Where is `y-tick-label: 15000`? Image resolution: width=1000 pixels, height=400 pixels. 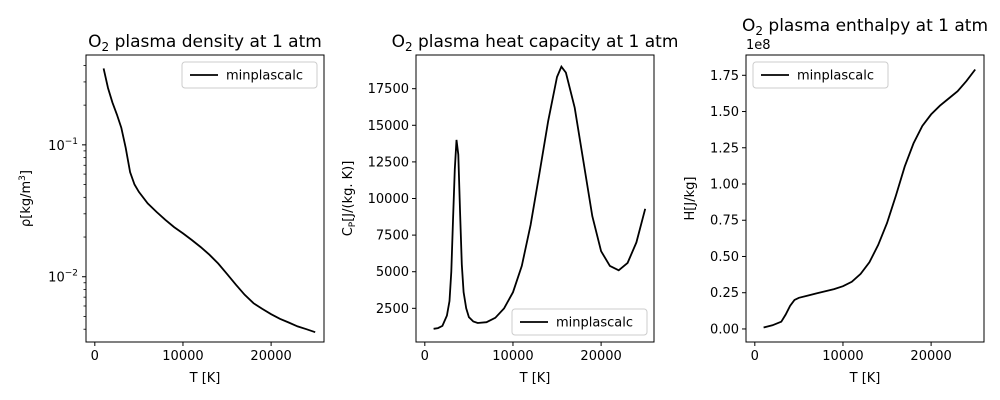 y-tick-label: 15000 is located at coordinates (388, 126).